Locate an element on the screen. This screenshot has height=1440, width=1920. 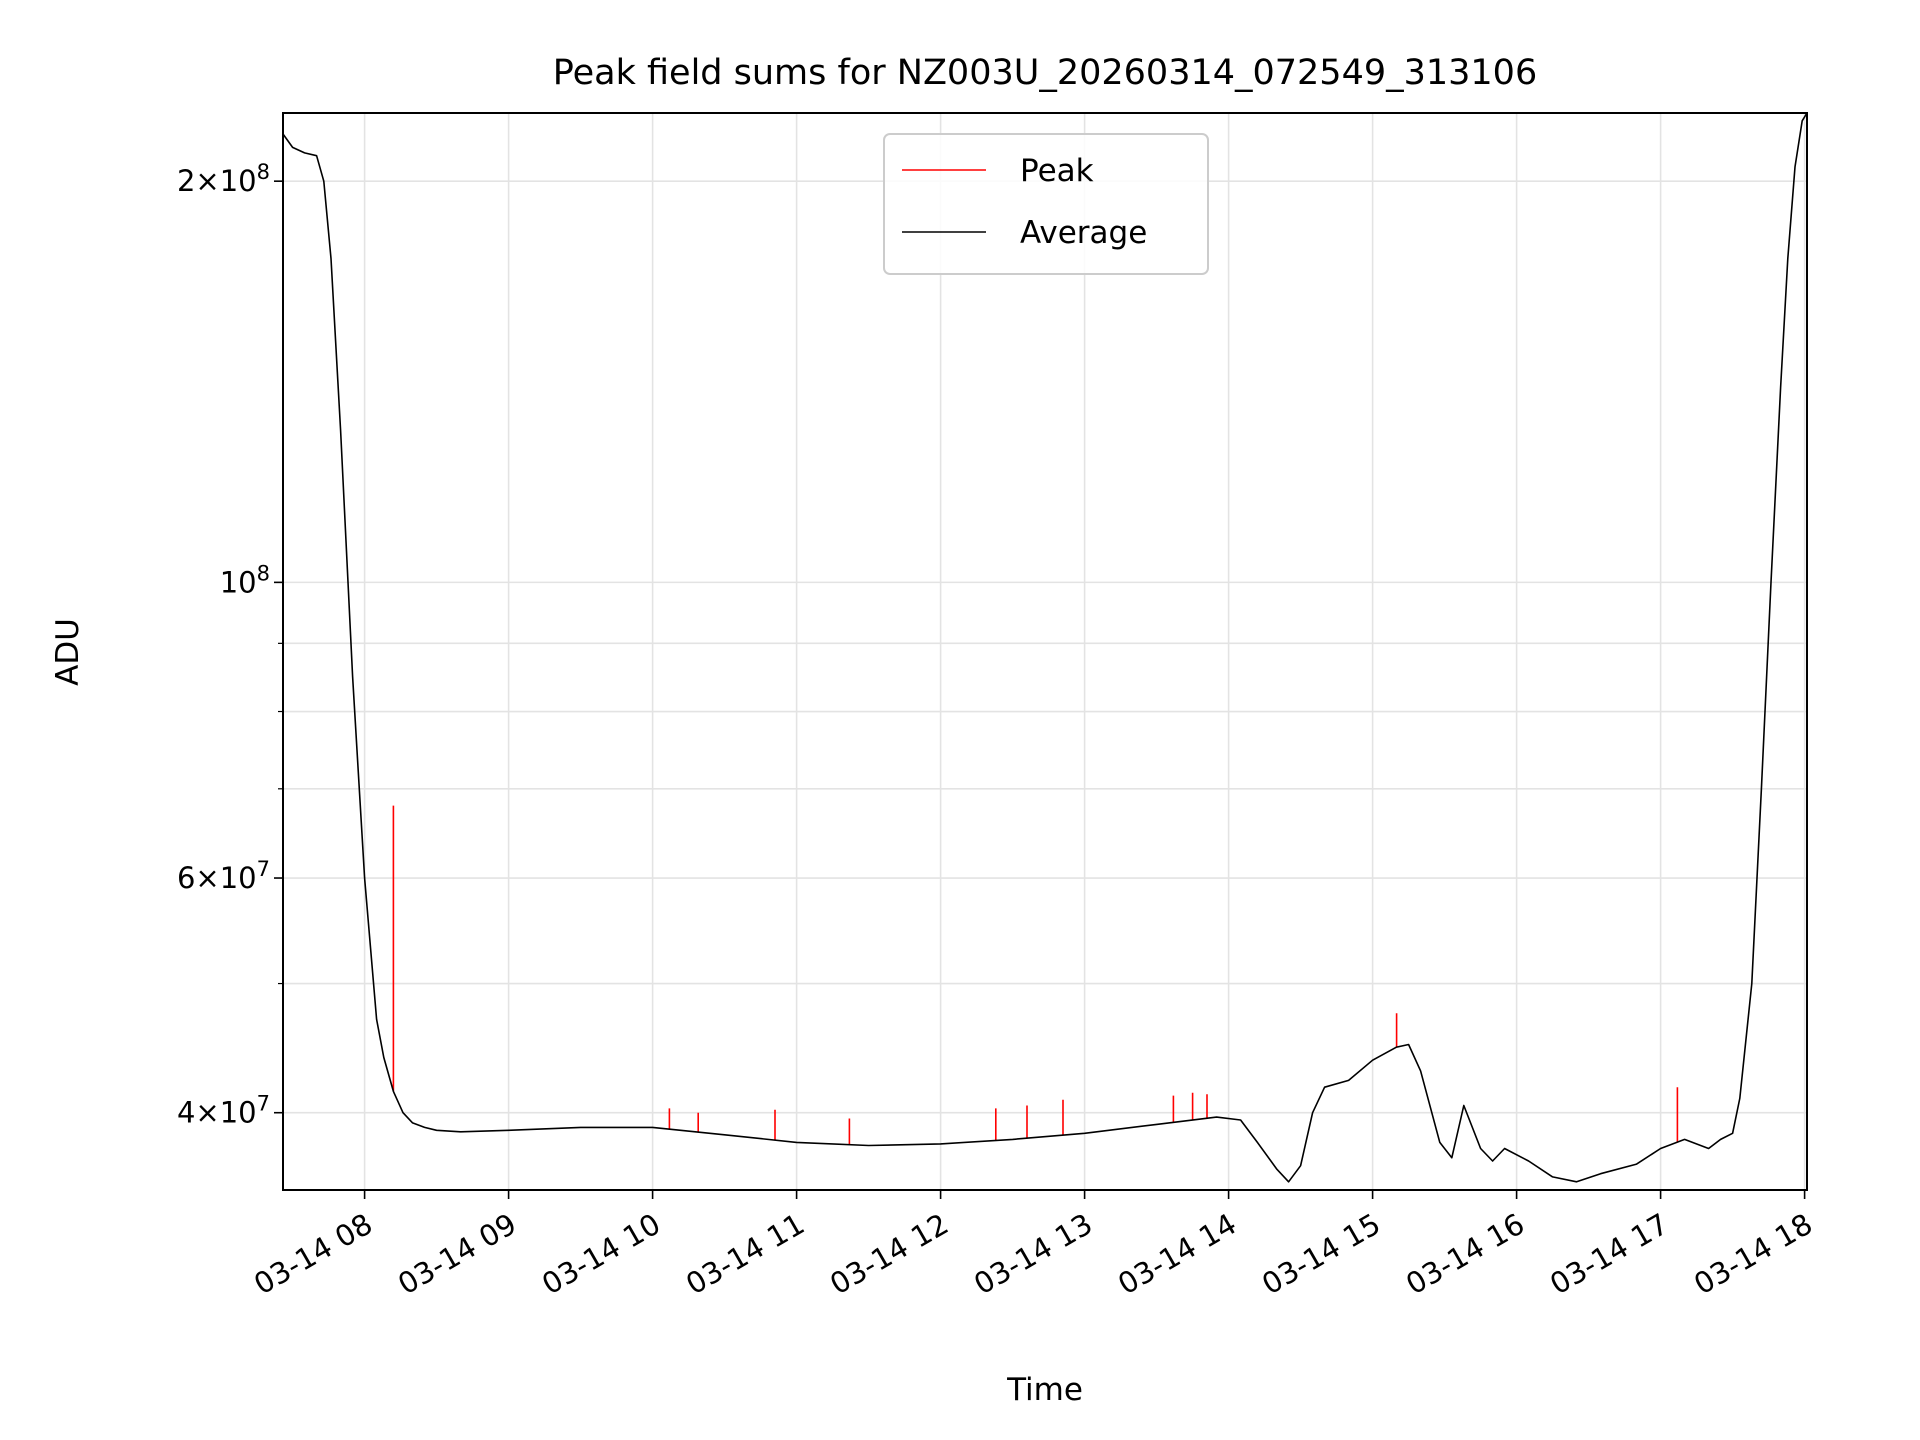
y-tick-label: 2×108 is located at coordinates (223, 179).